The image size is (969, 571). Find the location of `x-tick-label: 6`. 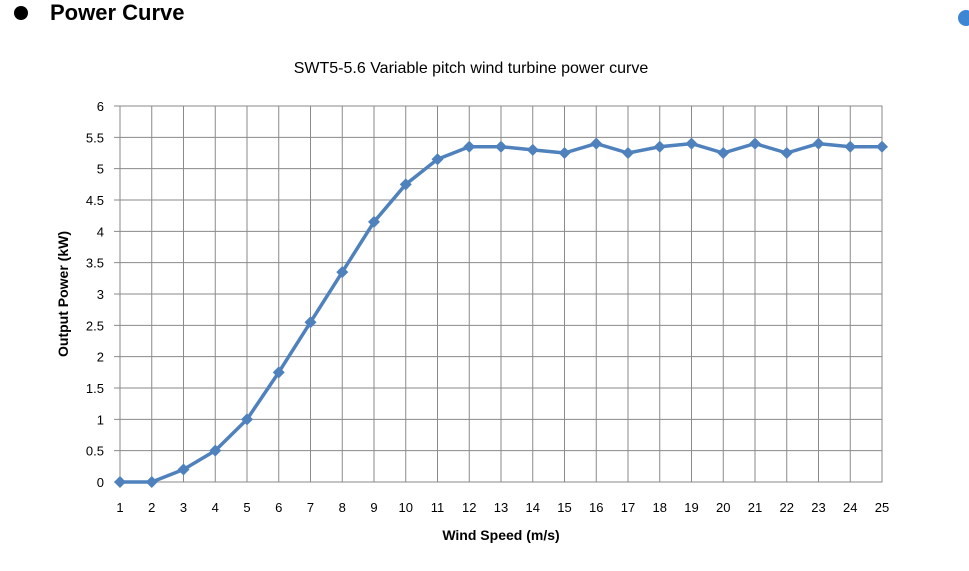

x-tick-label: 6 is located at coordinates (278, 507).